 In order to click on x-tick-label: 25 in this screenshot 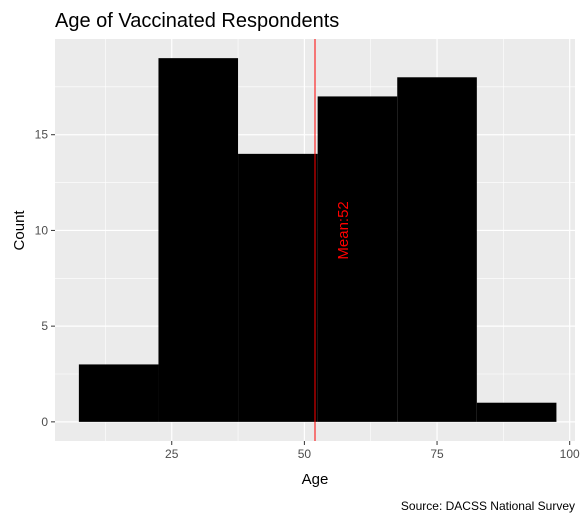, I will do `click(172, 454)`.